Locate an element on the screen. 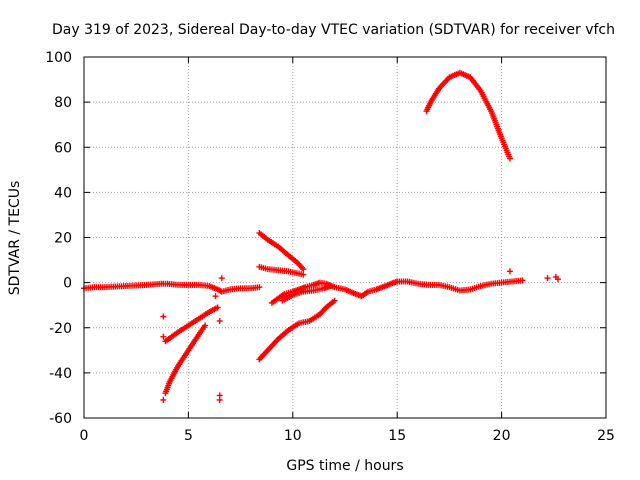  x-tick-label: 5 is located at coordinates (188, 436).